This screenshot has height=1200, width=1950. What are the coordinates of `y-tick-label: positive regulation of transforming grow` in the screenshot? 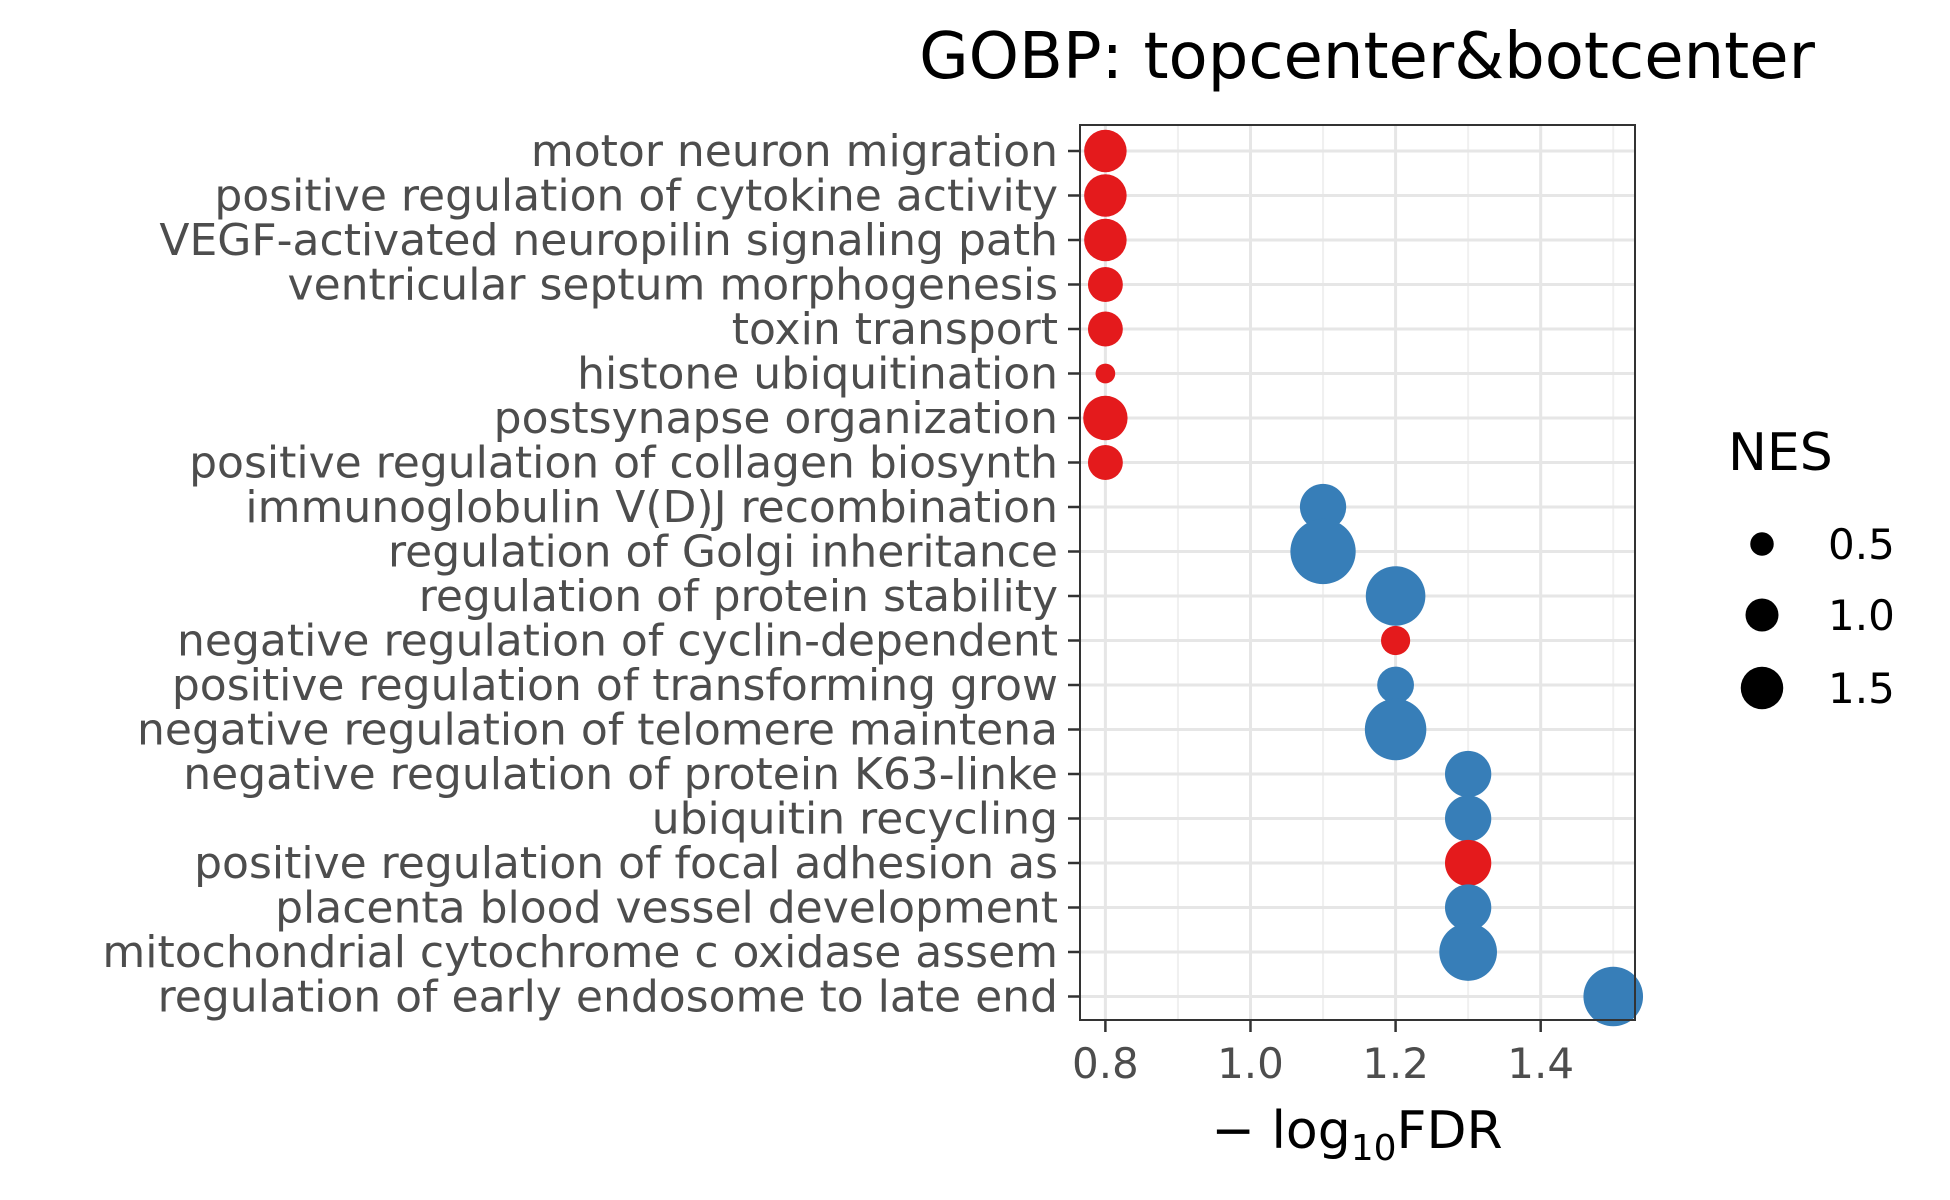 It's located at (615, 685).